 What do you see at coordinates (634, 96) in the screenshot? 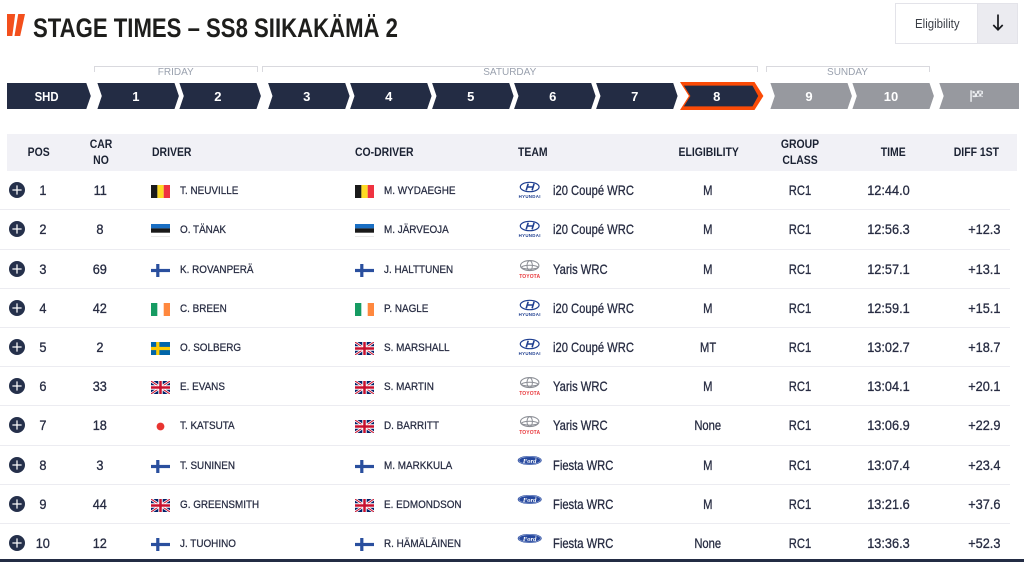
I see `svg-text: 7` at bounding box center [634, 96].